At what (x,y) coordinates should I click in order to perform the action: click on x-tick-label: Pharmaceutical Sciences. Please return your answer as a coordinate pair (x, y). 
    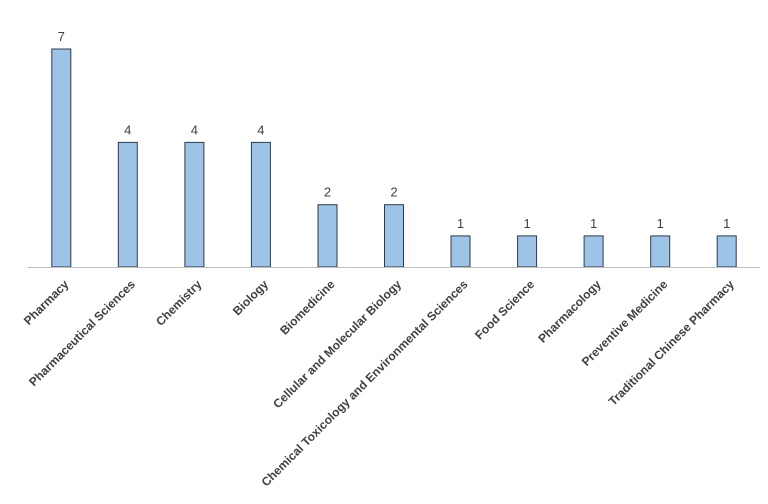
    Looking at the image, I should click on (82, 333).